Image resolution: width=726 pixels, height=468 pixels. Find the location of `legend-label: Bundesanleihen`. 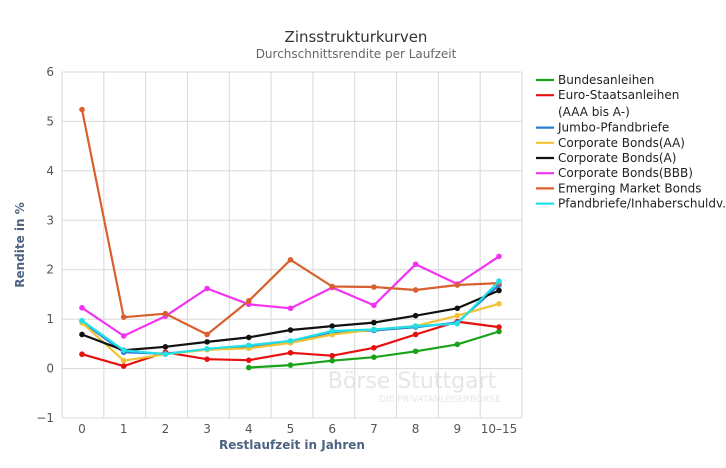

legend-label: Bundesanleihen is located at coordinates (606, 80).